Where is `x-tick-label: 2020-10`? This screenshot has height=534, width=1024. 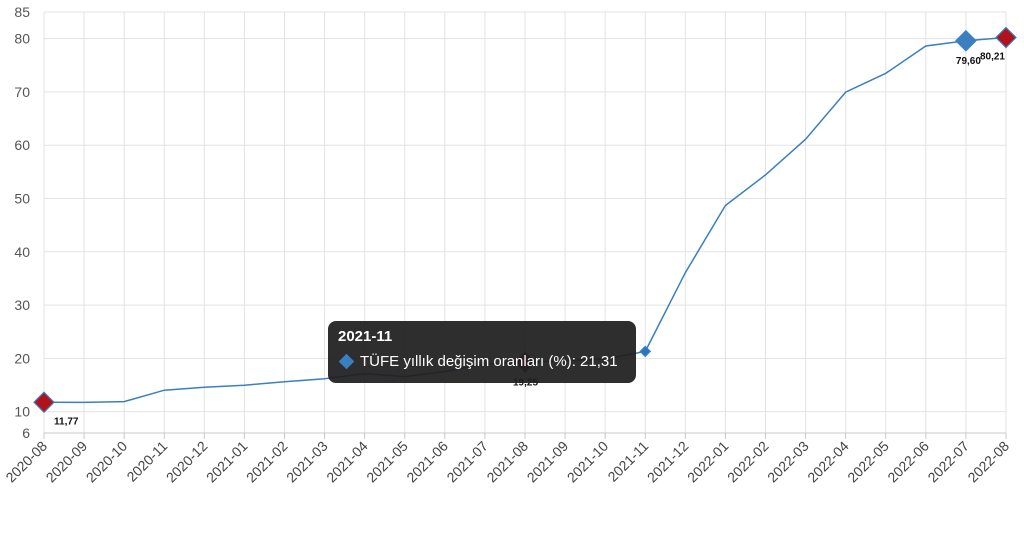 x-tick-label: 2020-10 is located at coordinates (107, 462).